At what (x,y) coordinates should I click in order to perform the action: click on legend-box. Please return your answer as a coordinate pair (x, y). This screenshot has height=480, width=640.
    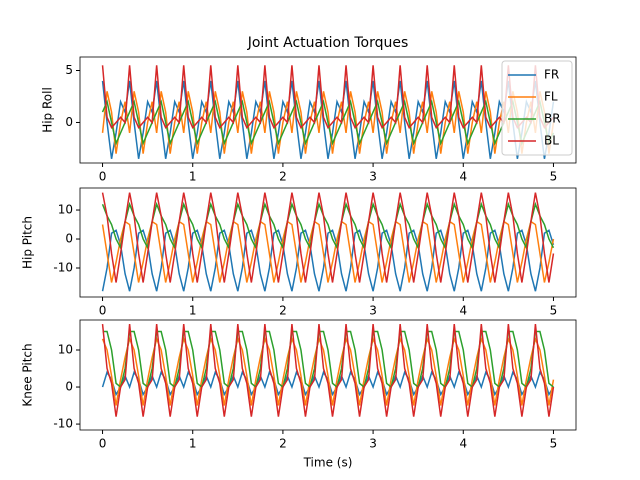
    Looking at the image, I should click on (537, 108).